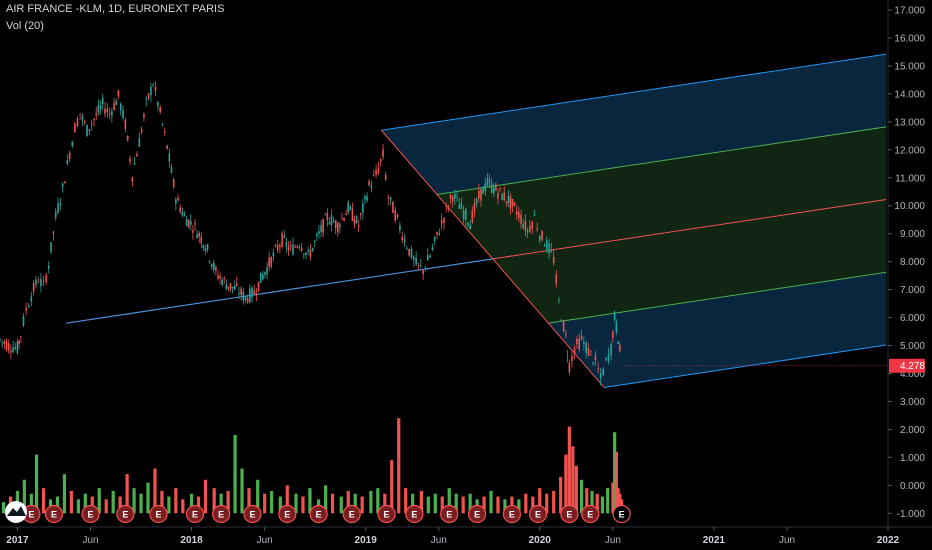  What do you see at coordinates (717, 330) in the screenshot?
I see `pitchfork-zone-lower` at bounding box center [717, 330].